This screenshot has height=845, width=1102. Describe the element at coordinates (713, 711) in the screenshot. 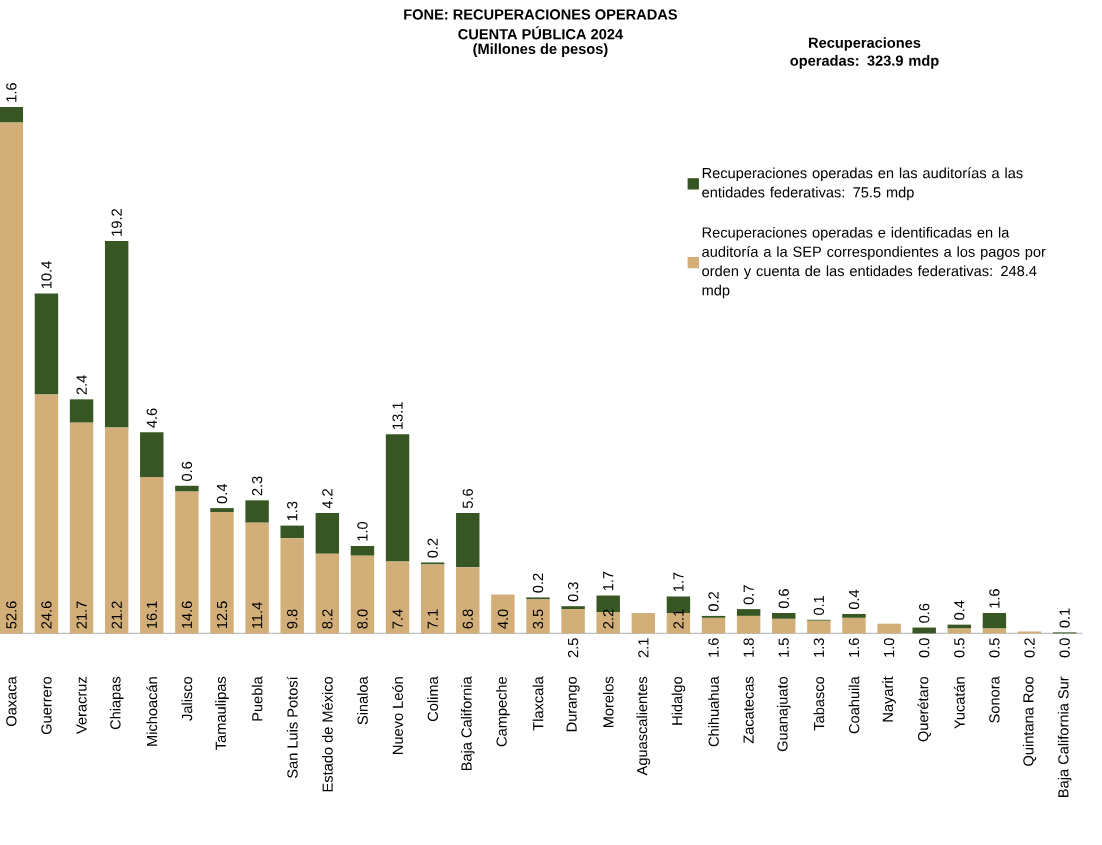

I see `x-tick-label: Chihuahua` at that location.